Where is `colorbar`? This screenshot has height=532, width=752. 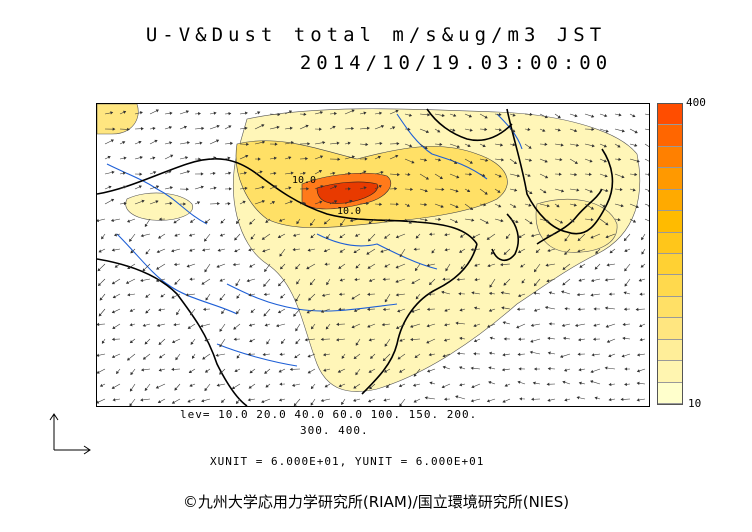 colorbar is located at coordinates (670, 254).